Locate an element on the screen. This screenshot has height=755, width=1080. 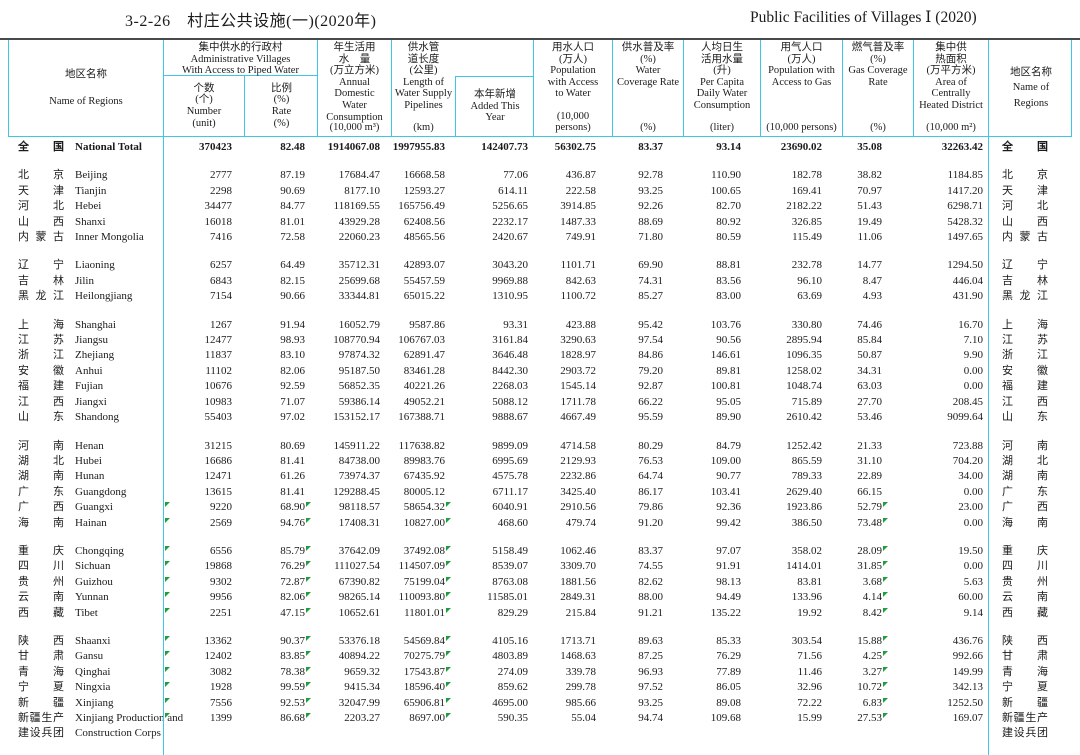
region-name-zh: 广西 is located at coordinates (1025, 507).